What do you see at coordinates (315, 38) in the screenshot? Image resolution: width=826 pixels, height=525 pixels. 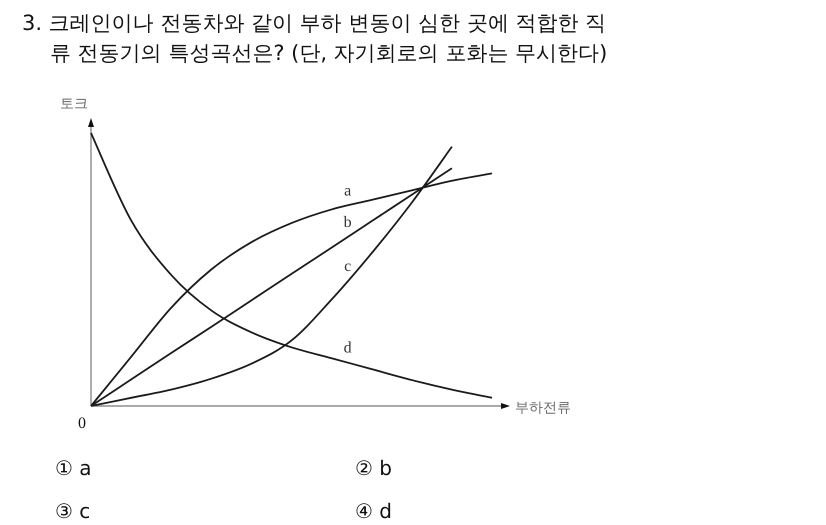 I see `chart-title: 3. 크레인이나 전동차와 같이 부하 변동이 심한 곳에 적합한 직 류 전동기의 특성곡선은? (단, 자기회로의 포화는 무시한다)` at bounding box center [315, 38].